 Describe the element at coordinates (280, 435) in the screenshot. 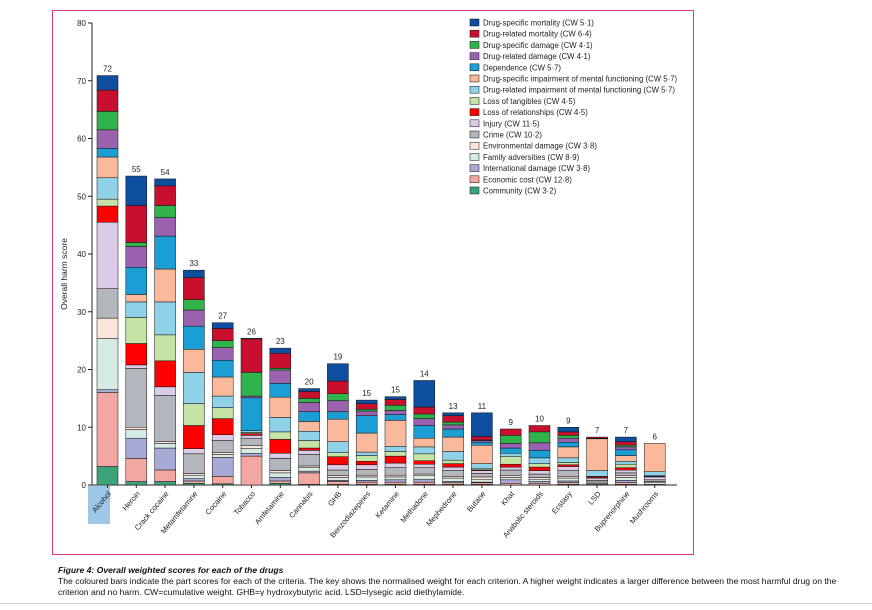

I see `bar-amfetamine-loss-of-tangibles` at that location.